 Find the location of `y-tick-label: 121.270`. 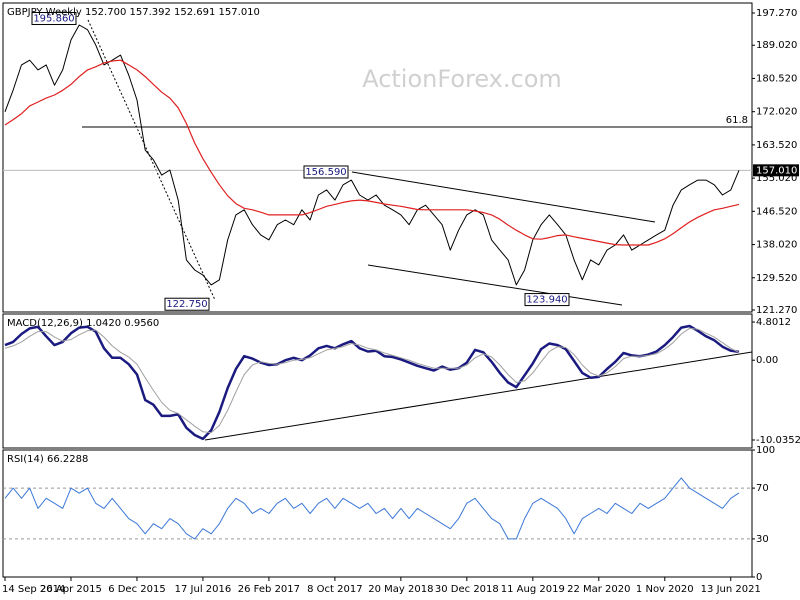

y-tick-label: 121.270 is located at coordinates (776, 310).